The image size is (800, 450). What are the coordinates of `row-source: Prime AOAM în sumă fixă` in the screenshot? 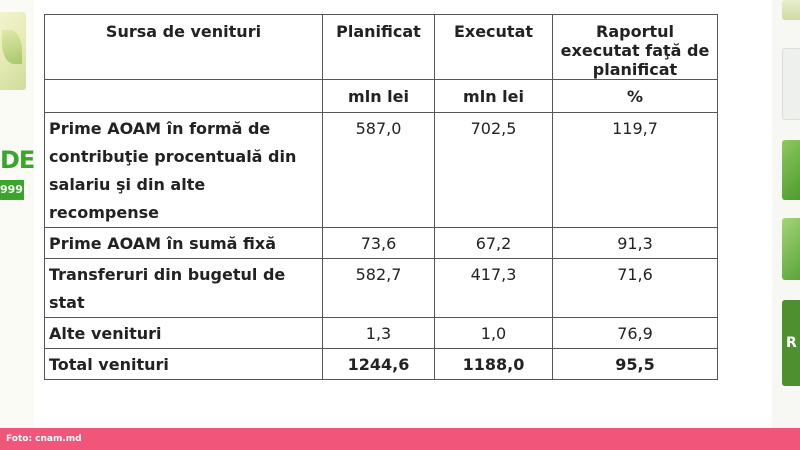 It's located at (183, 243).